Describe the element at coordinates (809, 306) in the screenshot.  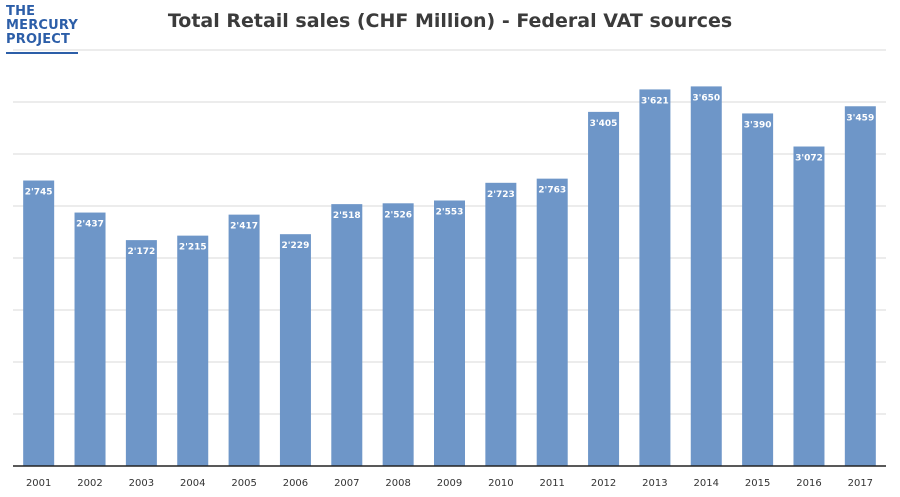
I see `bar-2016` at that location.